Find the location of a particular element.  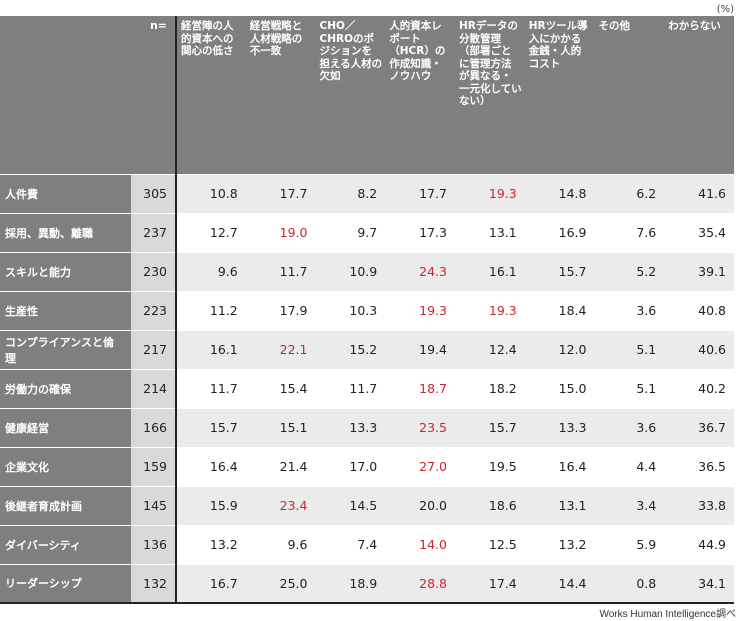

table-cell-highlight: 14.0 is located at coordinates (420, 544).